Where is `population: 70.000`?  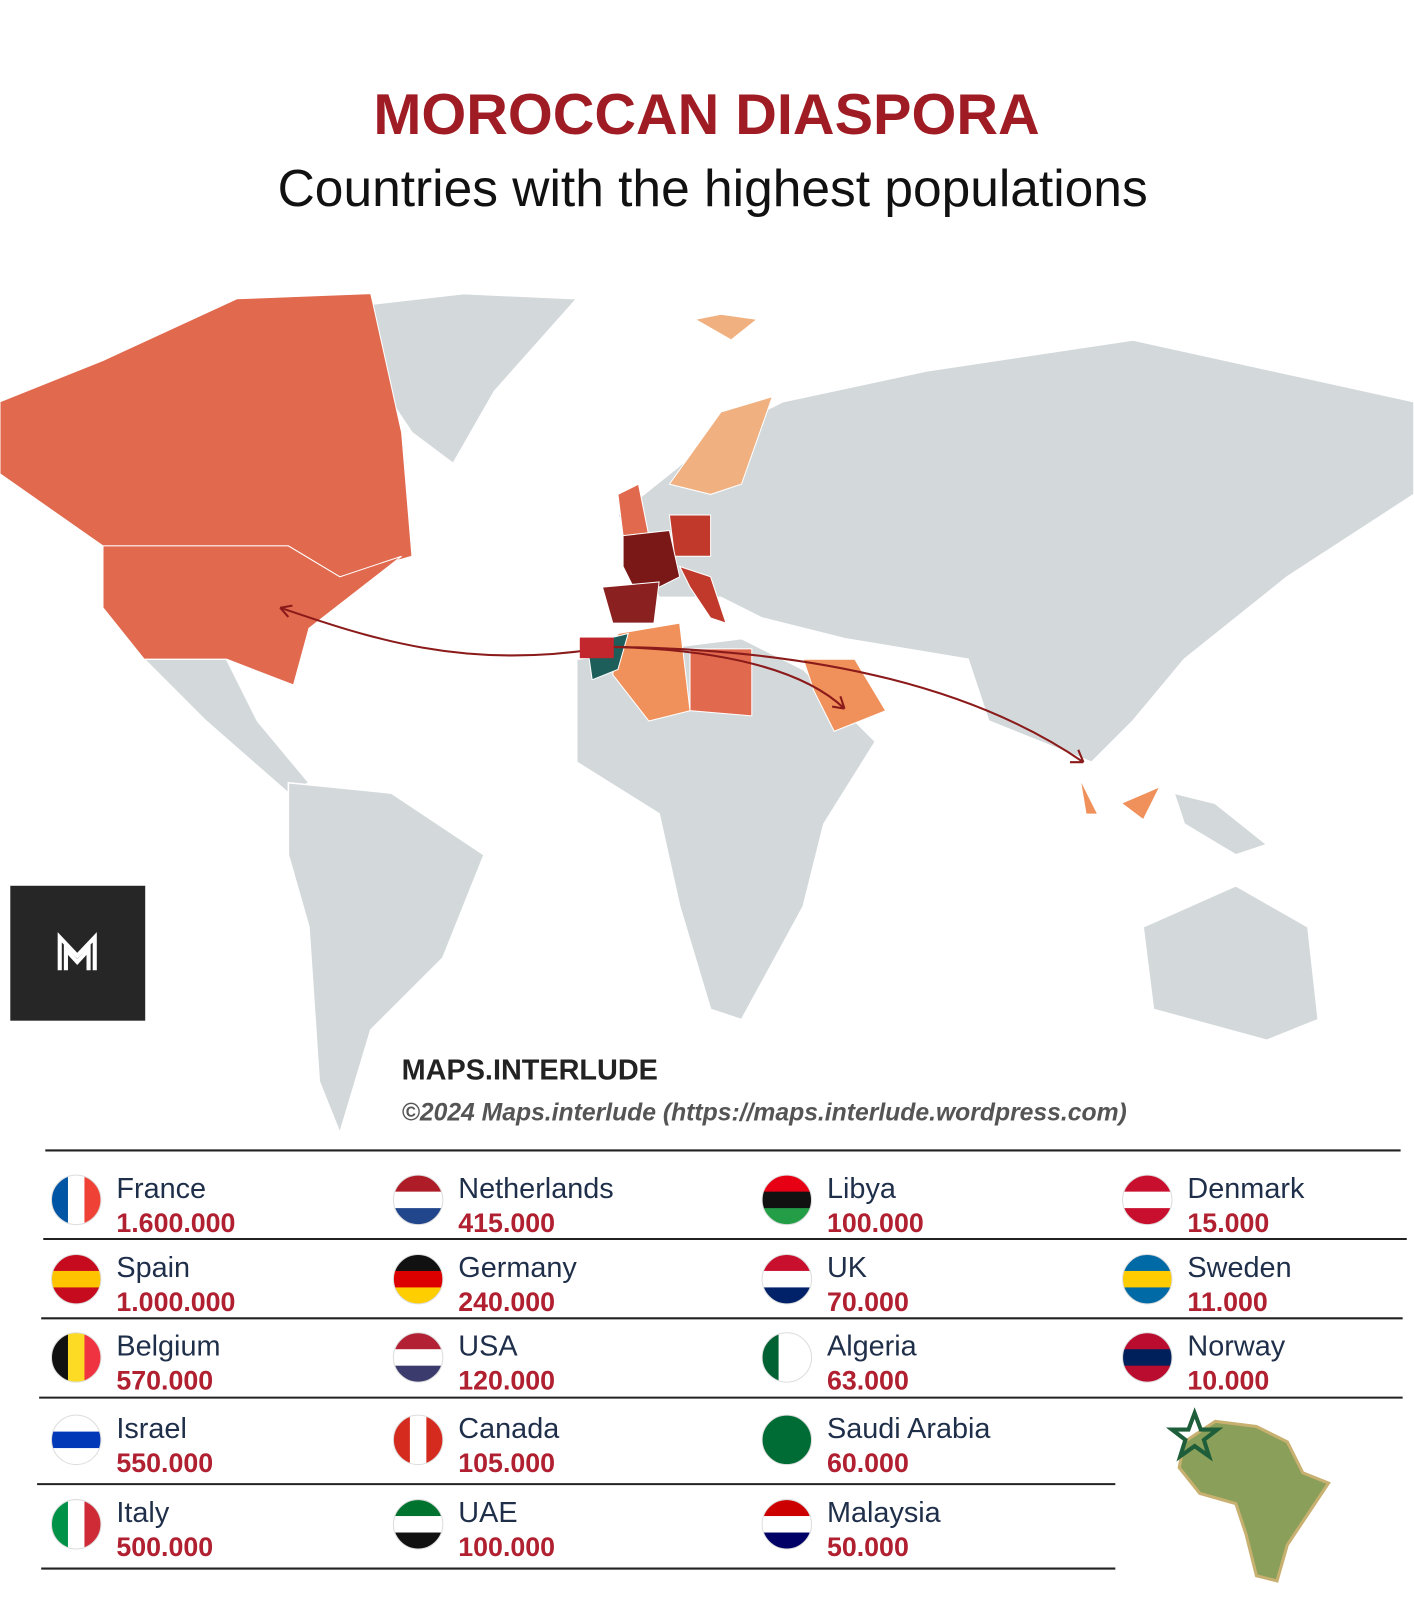 population: 70.000 is located at coordinates (868, 1302).